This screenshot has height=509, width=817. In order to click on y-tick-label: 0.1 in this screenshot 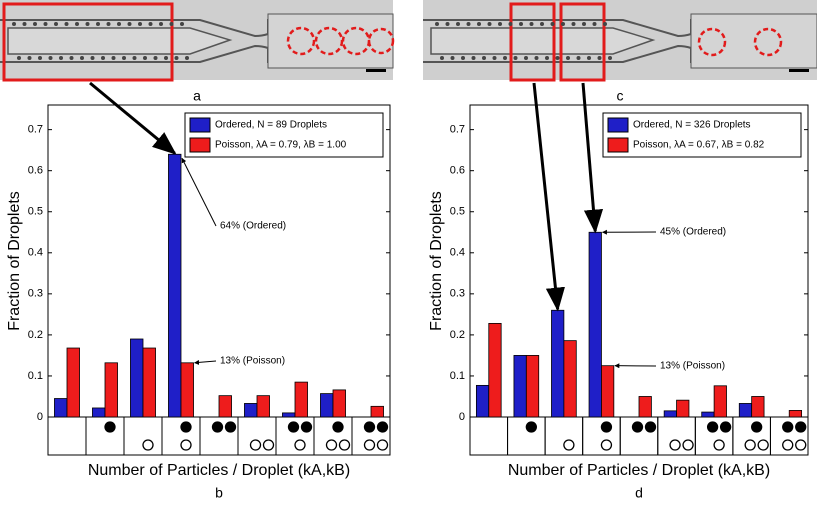, I will do `click(457, 376)`.